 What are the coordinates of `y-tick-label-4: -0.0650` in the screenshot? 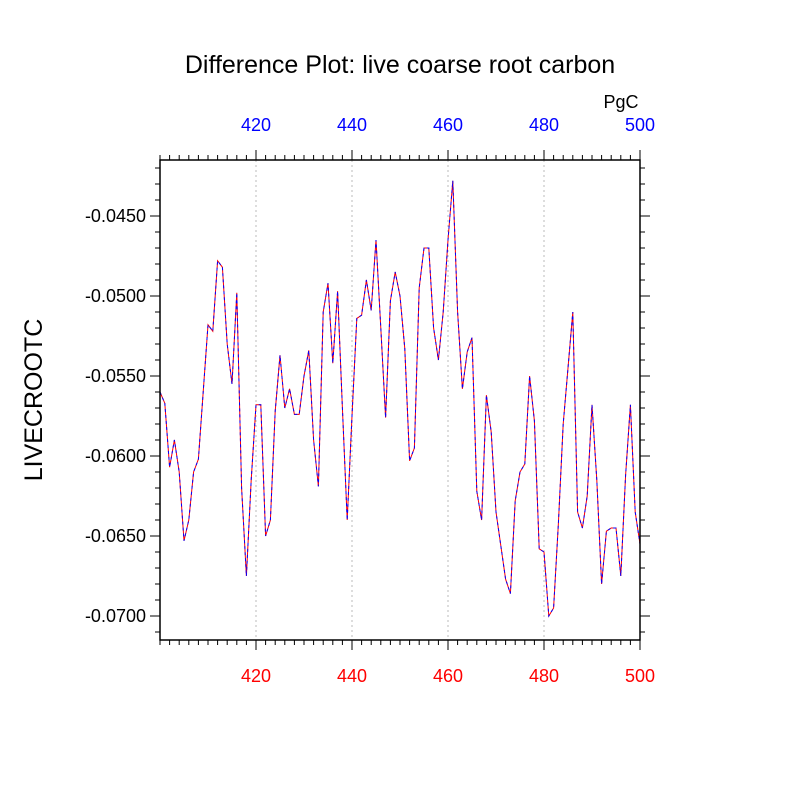 It's located at (115, 536).